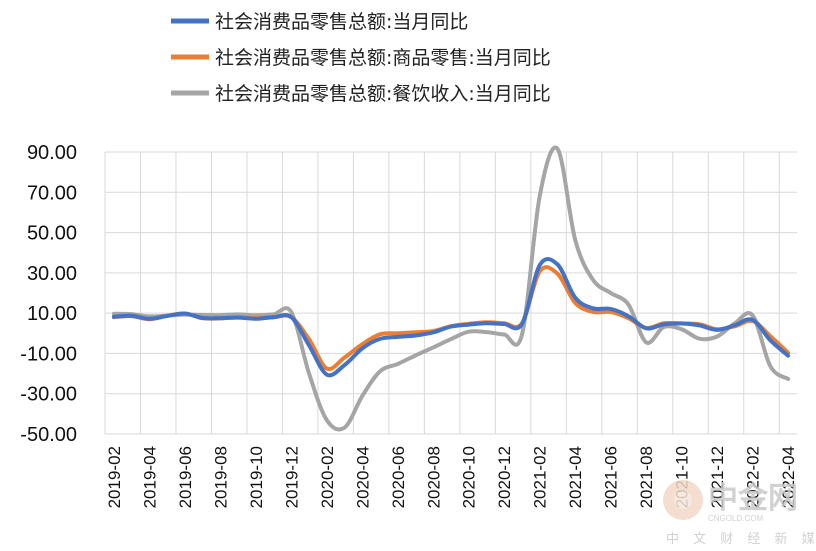  I want to click on x-tick-label: 2020-04, so click(362, 477).